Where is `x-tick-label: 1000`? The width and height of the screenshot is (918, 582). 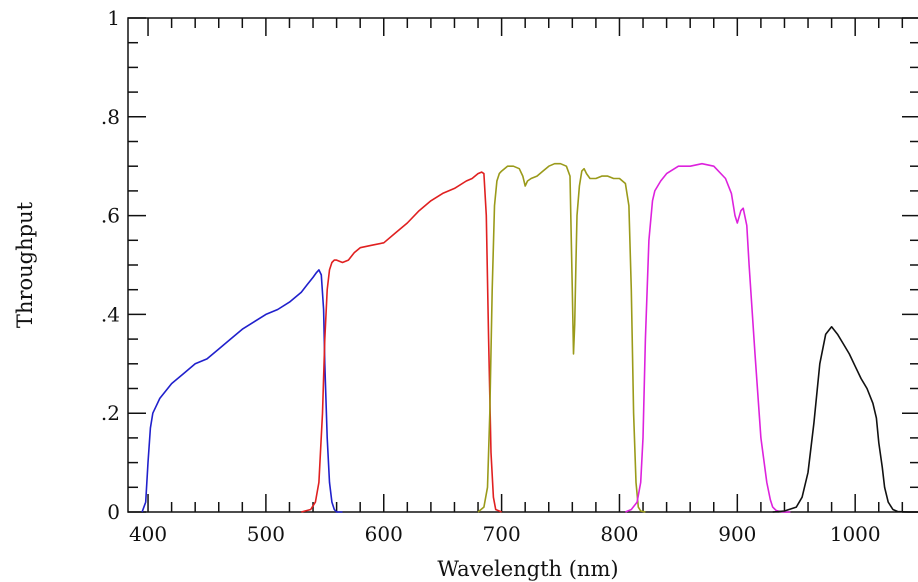
x-tick-label: 1000 is located at coordinates (855, 534).